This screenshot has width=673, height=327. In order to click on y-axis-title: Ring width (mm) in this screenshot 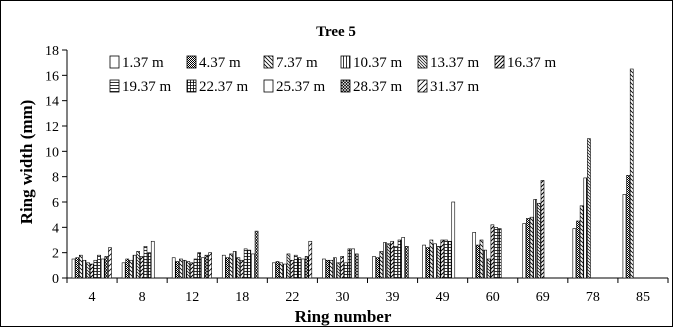, I will do `click(26, 162)`.